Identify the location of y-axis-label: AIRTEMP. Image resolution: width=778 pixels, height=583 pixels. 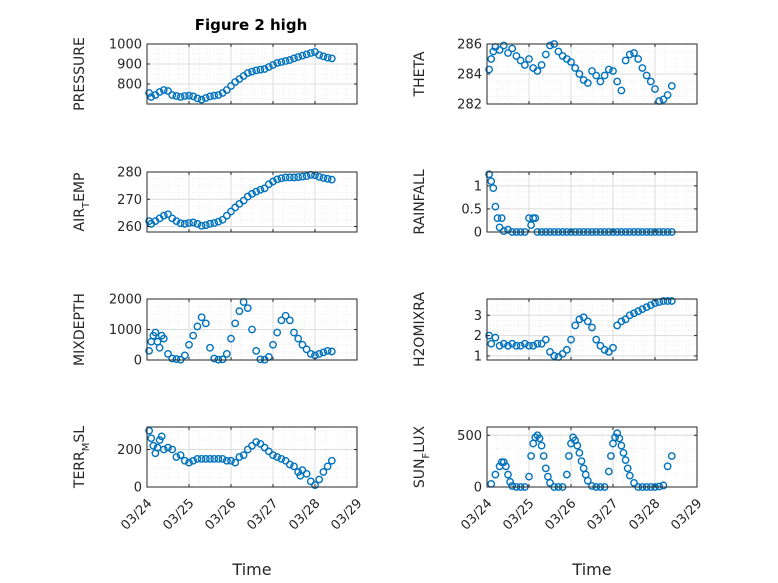
(82, 202).